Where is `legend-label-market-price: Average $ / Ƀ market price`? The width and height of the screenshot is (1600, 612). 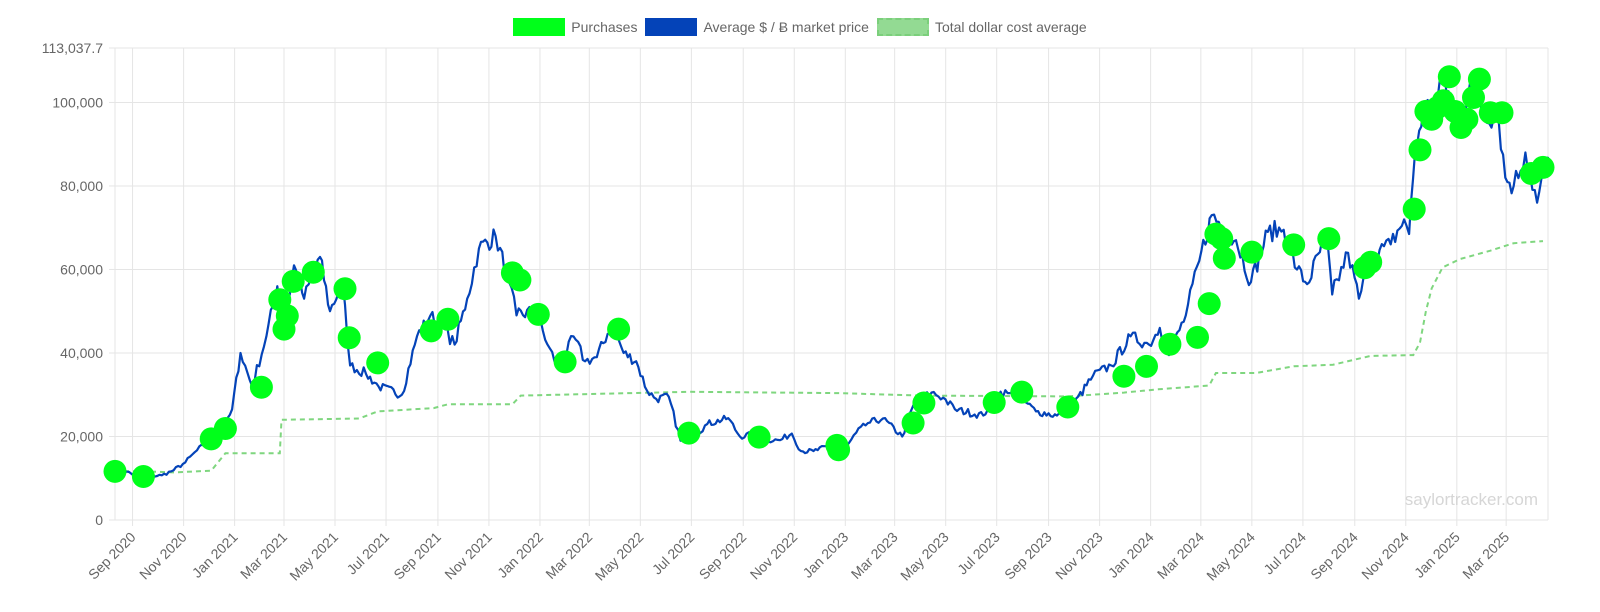 legend-label-market-price: Average $ / Ƀ market price is located at coordinates (786, 27).